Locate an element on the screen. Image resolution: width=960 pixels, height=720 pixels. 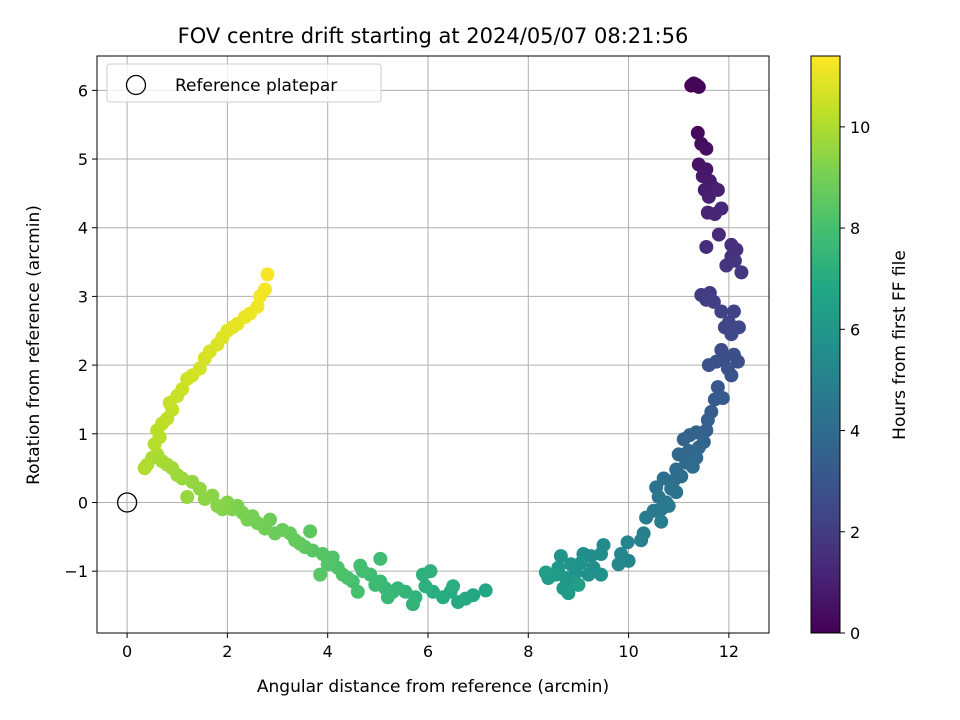
colorbar-tick-label: 8 is located at coordinates (855, 228).